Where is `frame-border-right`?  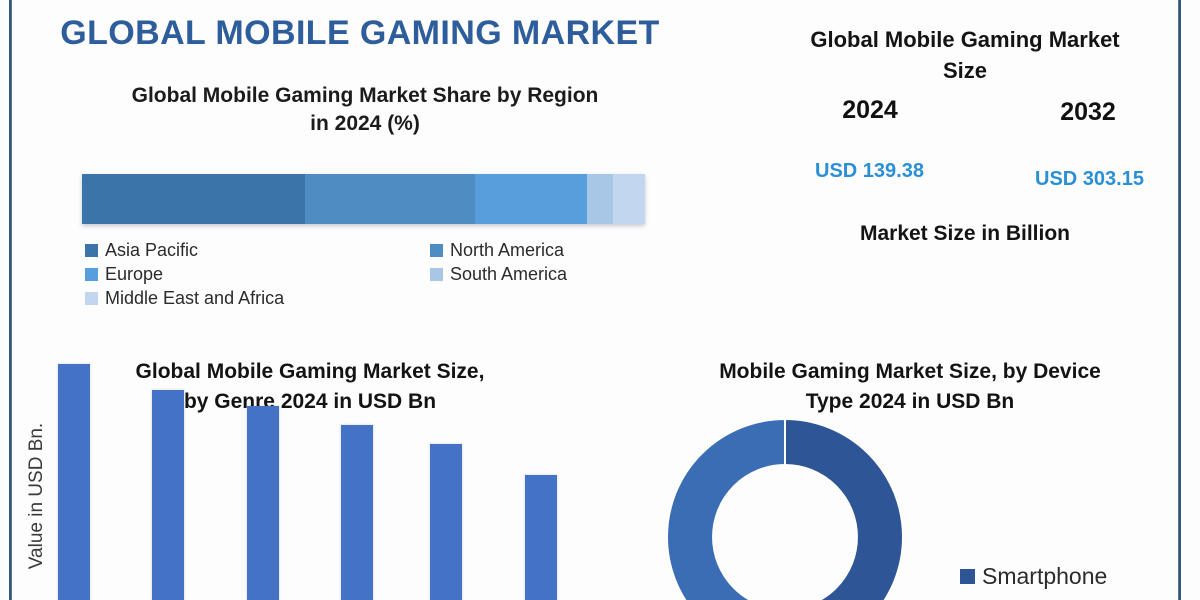
frame-border-right is located at coordinates (1179, 300).